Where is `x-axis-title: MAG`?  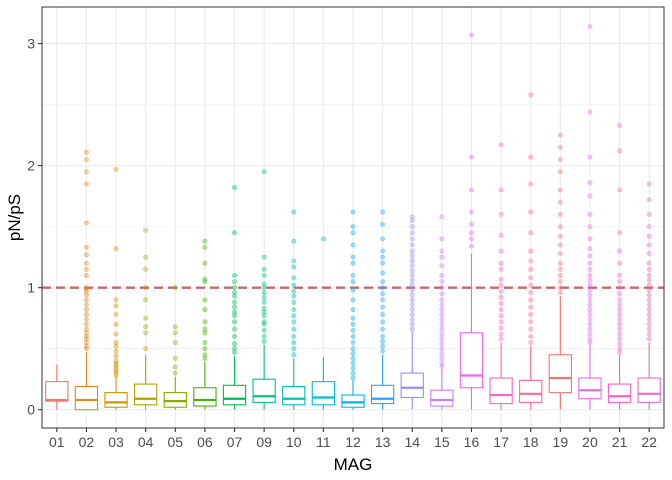
x-axis-title: MAG is located at coordinates (353, 464).